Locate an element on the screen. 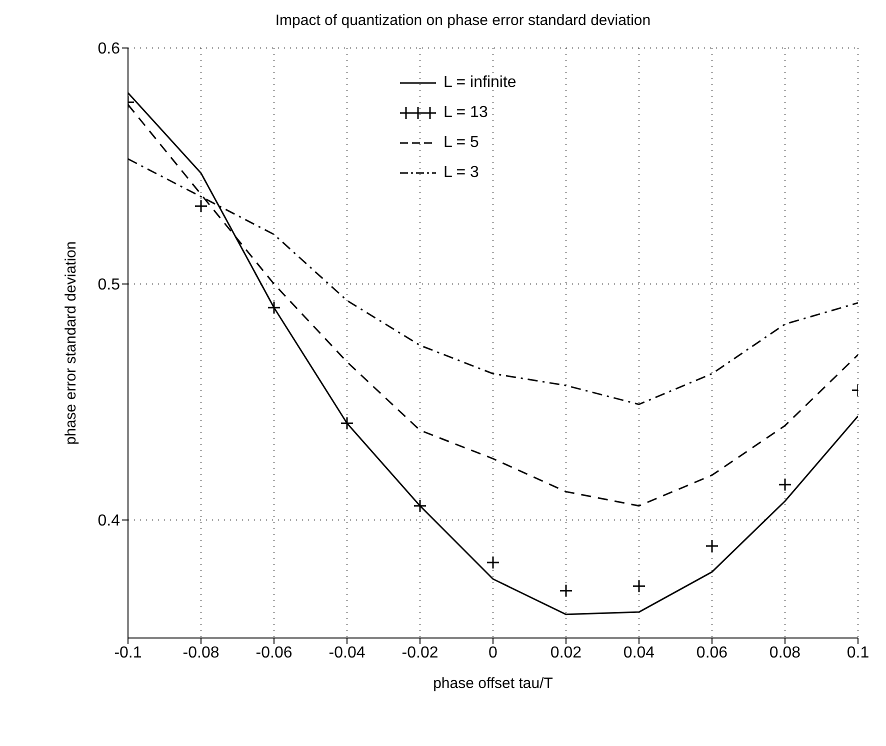  y-axis-title: phase error standard deviation is located at coordinates (71, 343).